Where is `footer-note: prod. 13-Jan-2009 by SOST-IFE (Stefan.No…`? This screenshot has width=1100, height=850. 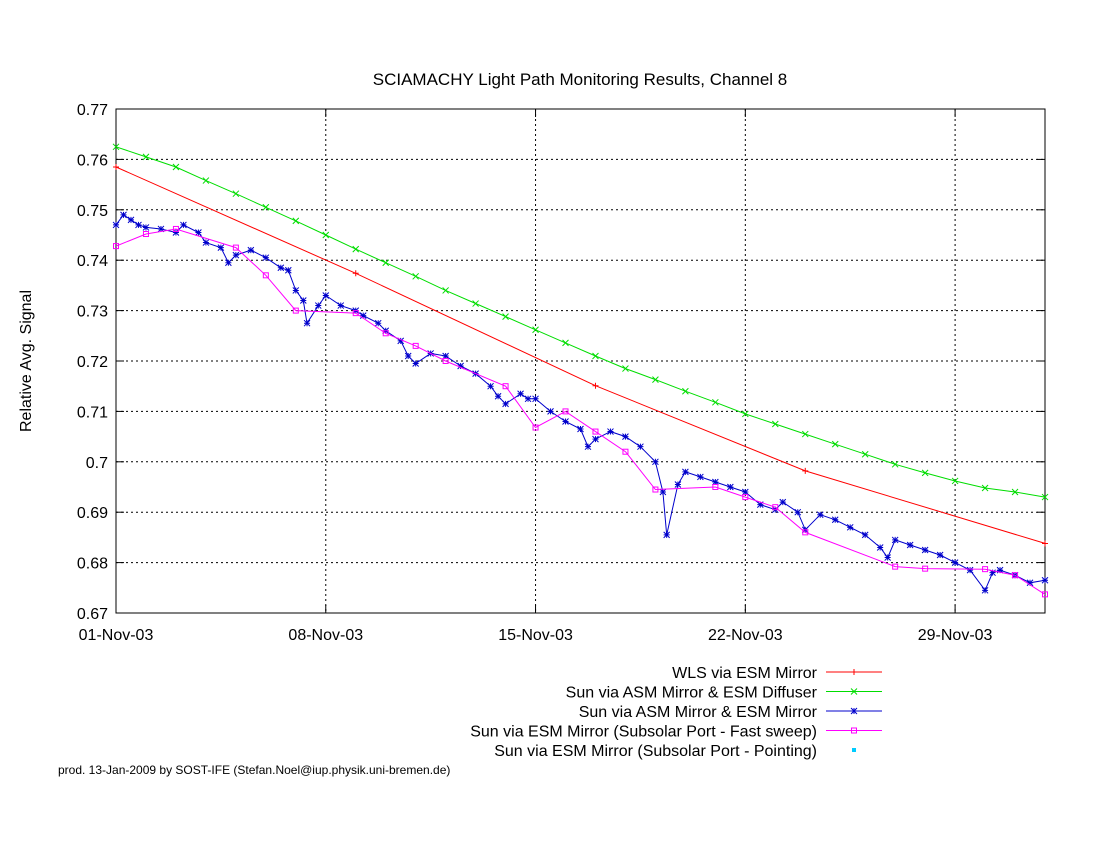 footer-note: prod. 13-Jan-2009 by SOST-IFE (Stefan.No… is located at coordinates (254, 770).